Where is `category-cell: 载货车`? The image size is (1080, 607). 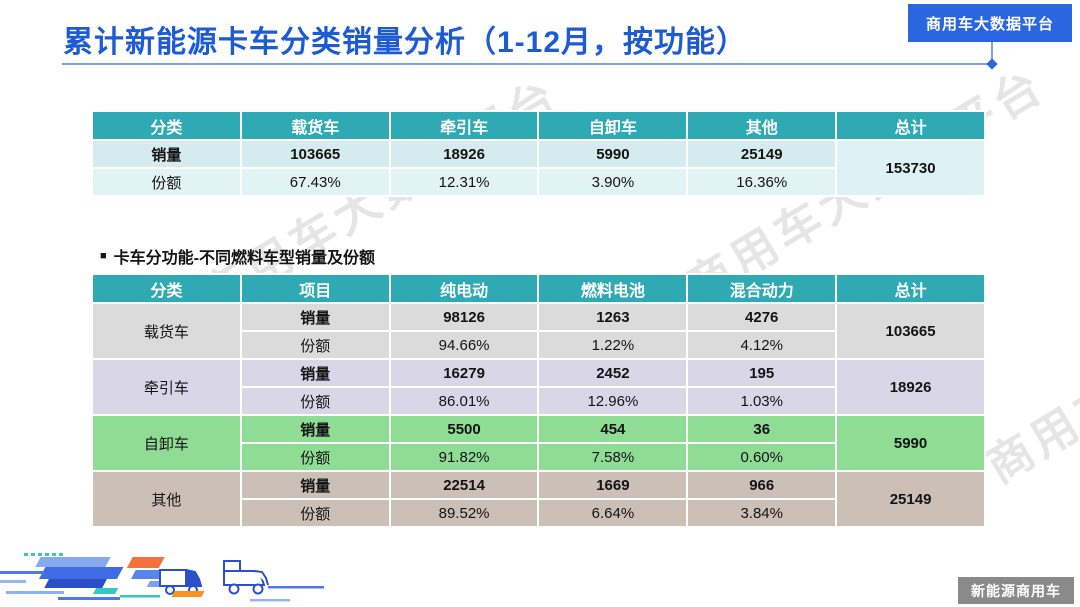 category-cell: 载货车 is located at coordinates (166, 331).